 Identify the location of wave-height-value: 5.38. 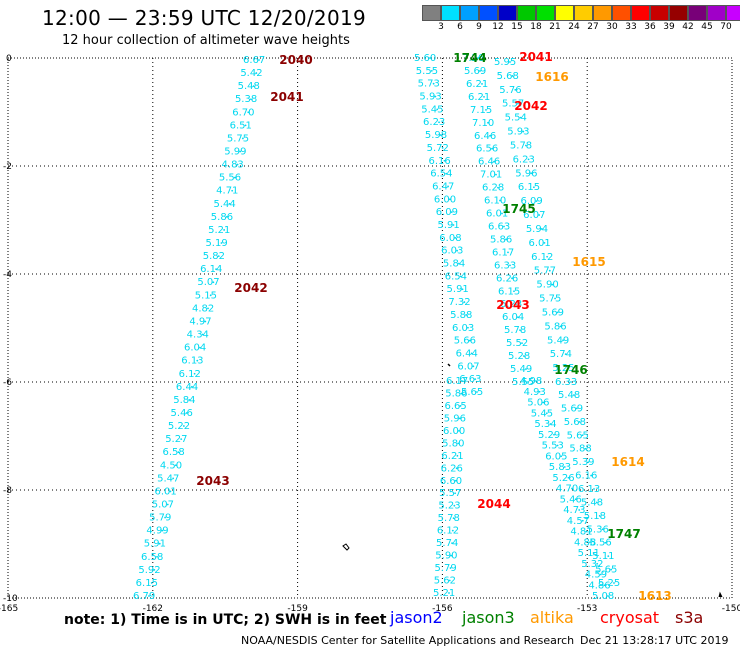
(246, 99).